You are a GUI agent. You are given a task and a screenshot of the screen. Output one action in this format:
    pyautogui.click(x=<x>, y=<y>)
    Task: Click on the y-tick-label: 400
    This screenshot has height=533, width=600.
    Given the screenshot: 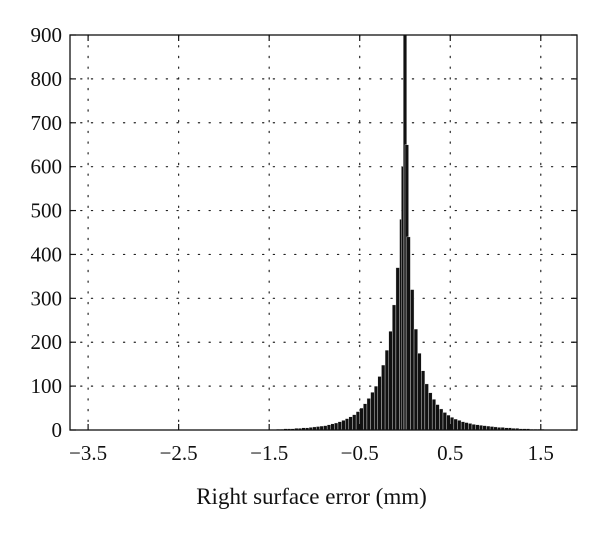 What is the action you would take?
    pyautogui.click(x=47, y=254)
    